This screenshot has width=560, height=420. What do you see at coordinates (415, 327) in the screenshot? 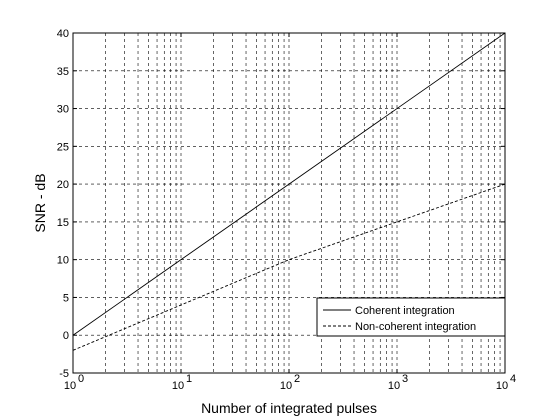
I see `legend-label-2: Non-coherent integration` at bounding box center [415, 327].